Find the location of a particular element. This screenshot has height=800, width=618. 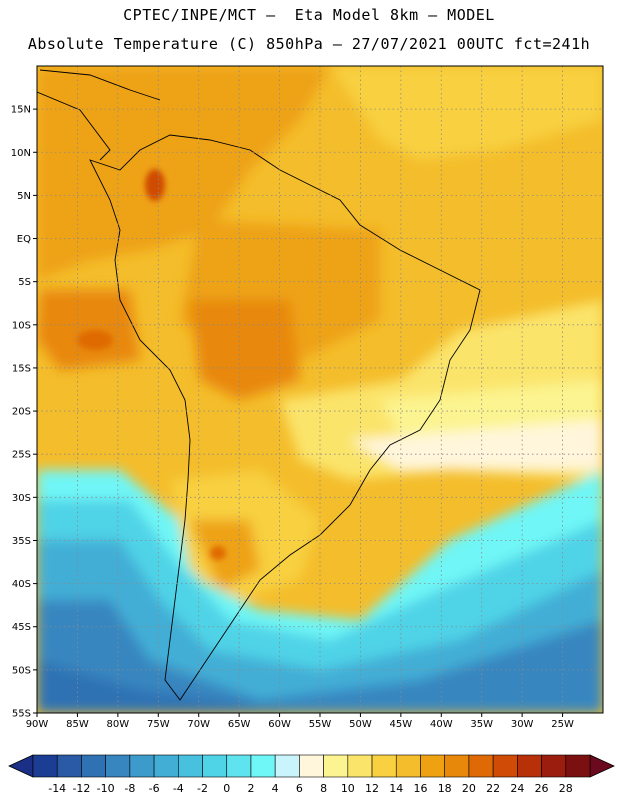

colorbar-label: 28 is located at coordinates (566, 788).